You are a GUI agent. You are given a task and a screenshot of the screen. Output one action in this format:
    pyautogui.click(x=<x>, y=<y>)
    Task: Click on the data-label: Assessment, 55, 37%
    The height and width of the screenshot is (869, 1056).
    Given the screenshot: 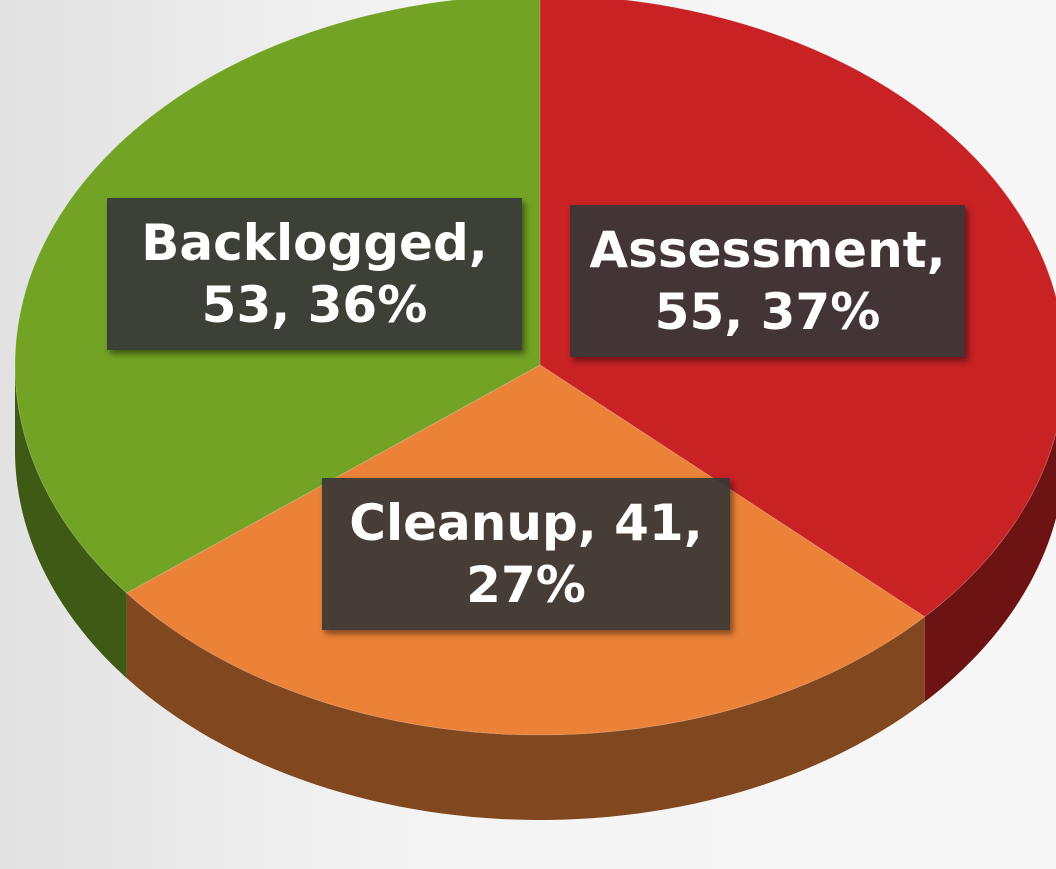 What is the action you would take?
    pyautogui.click(x=767, y=281)
    